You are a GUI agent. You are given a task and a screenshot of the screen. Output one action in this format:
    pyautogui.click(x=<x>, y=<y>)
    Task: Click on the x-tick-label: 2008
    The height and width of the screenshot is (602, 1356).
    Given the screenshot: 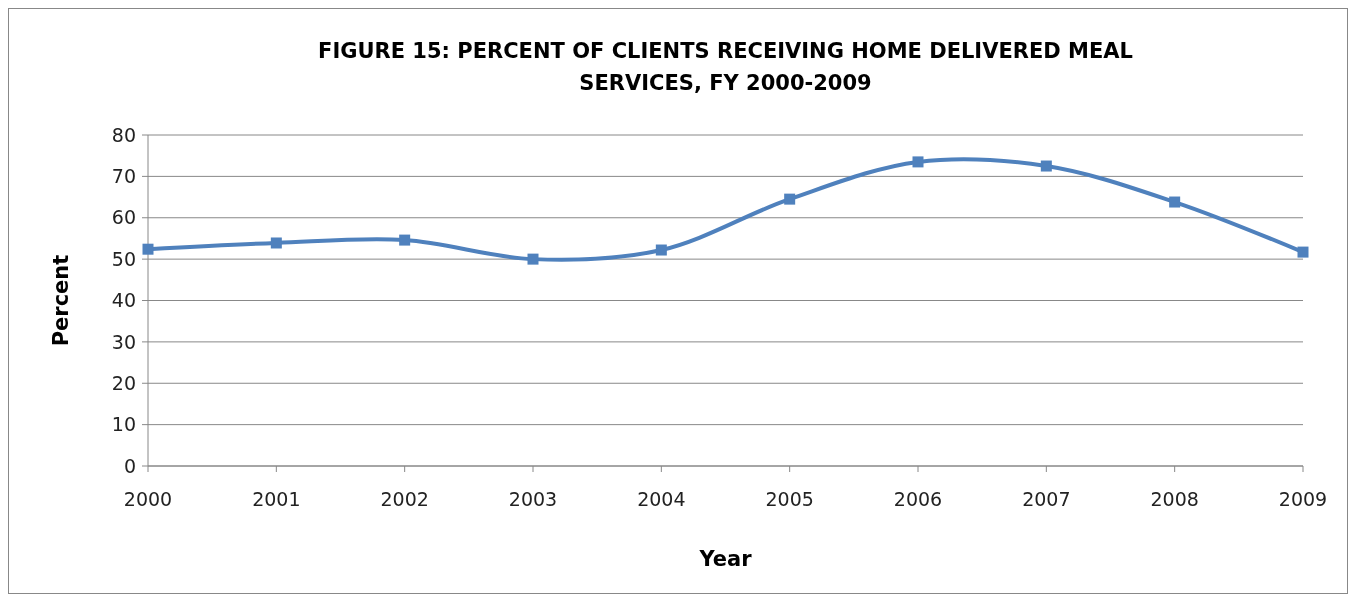 What is the action you would take?
    pyautogui.click(x=1174, y=499)
    